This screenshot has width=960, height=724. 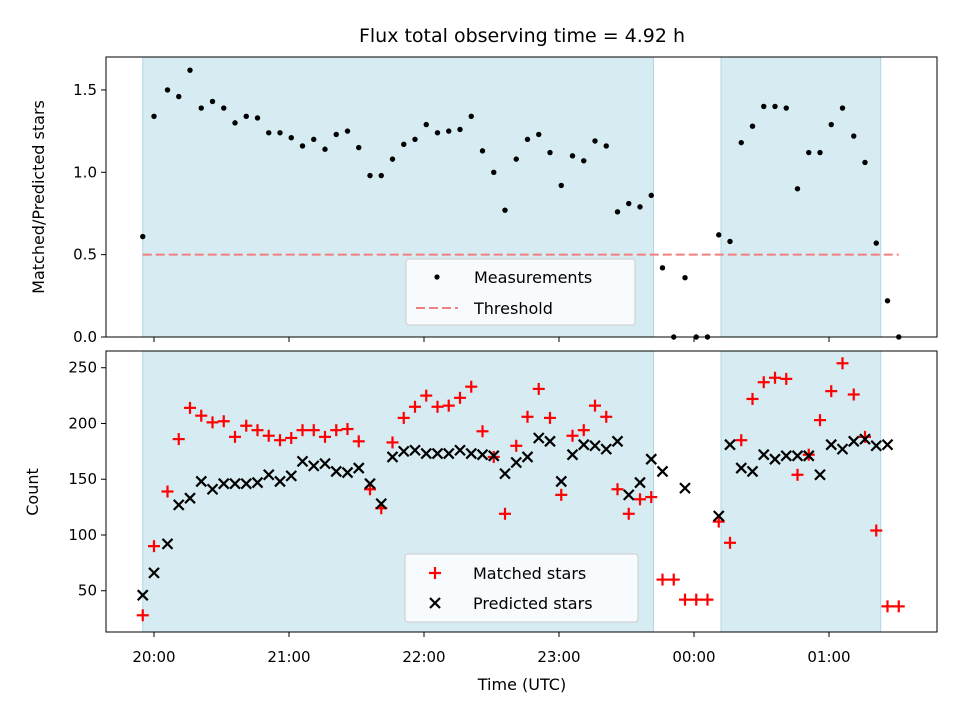 I want to click on legend-measurements: Measurements, so click(x=533, y=277).